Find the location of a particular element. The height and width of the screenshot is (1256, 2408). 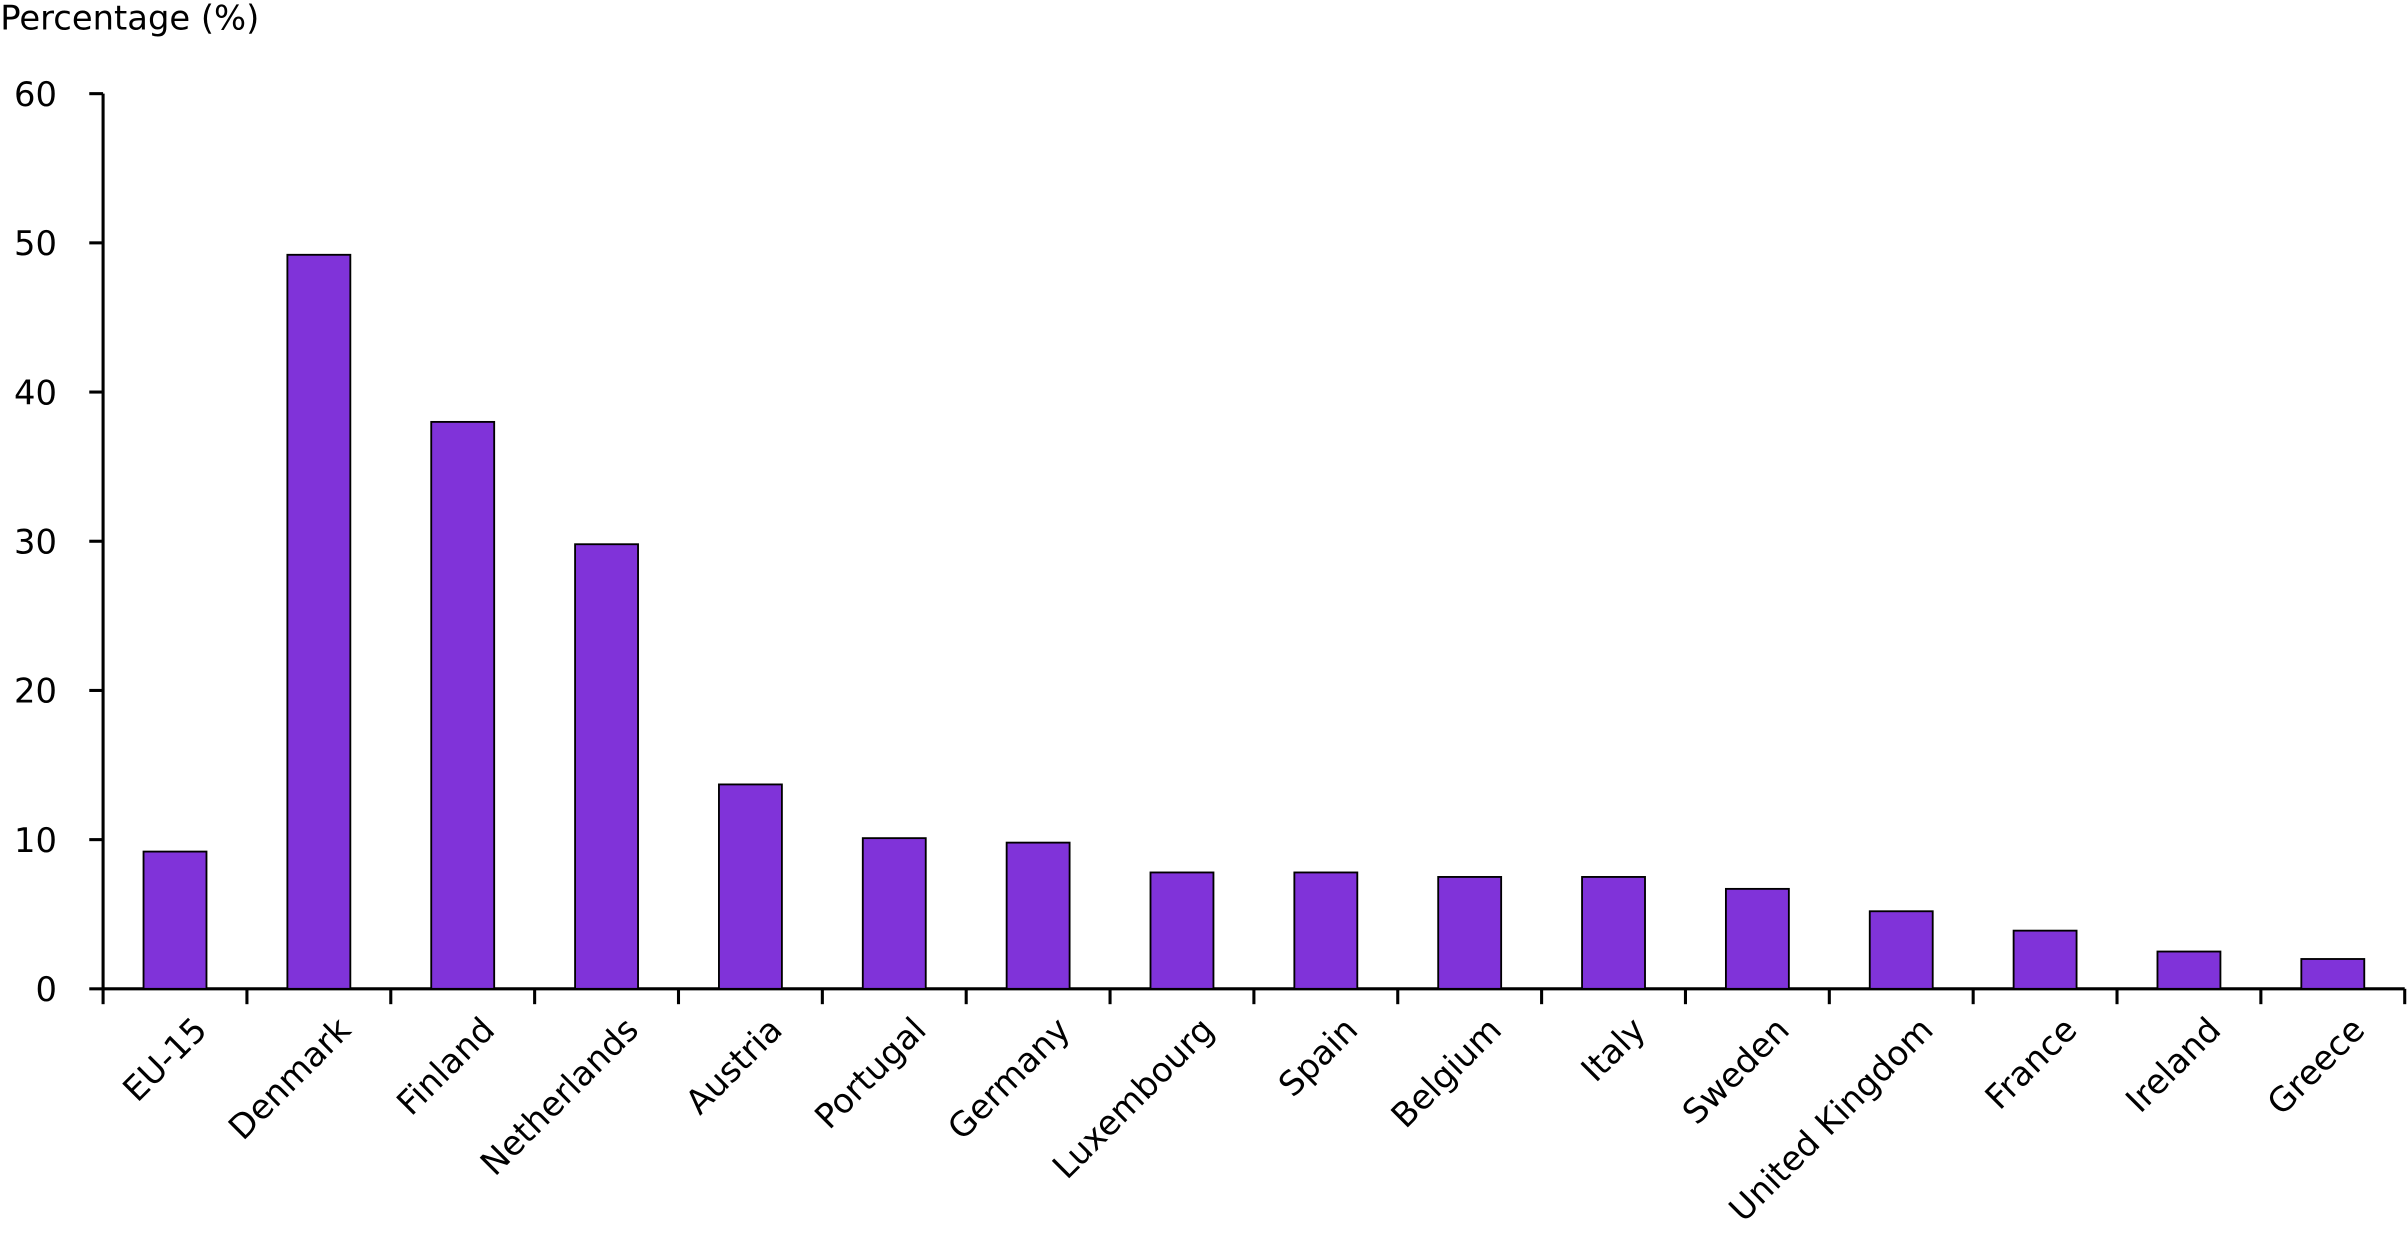

y-tick-label: 30 is located at coordinates (35, 542).